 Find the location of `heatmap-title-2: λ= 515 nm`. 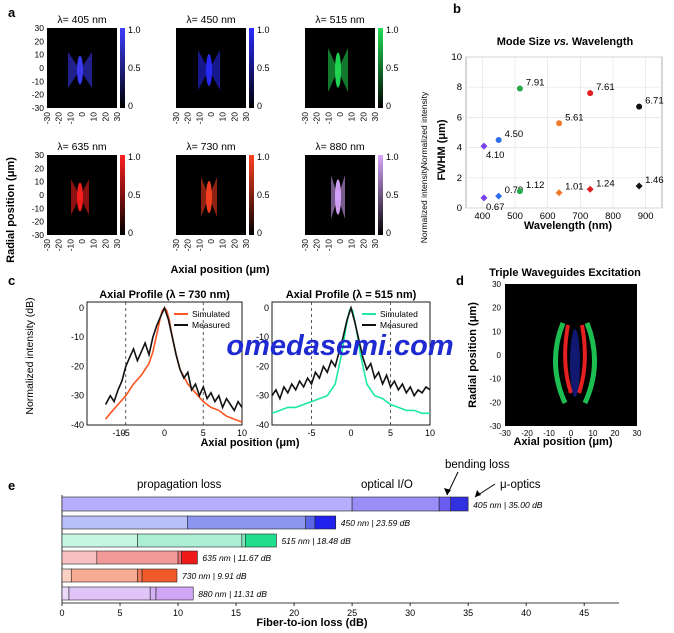

heatmap-title-2: λ= 515 nm is located at coordinates (340, 20).